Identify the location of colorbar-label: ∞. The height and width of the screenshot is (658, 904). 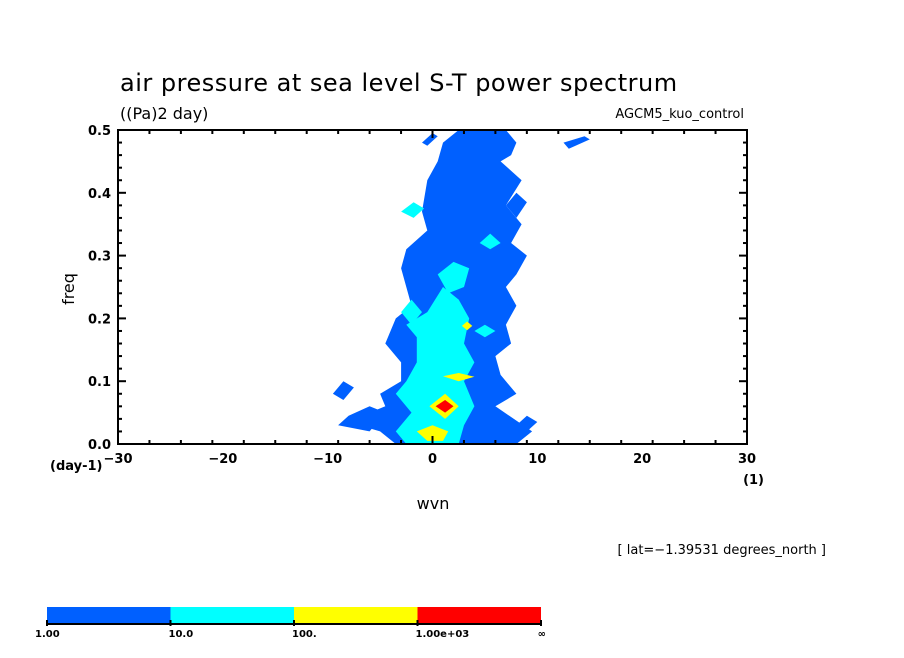
(542, 634).